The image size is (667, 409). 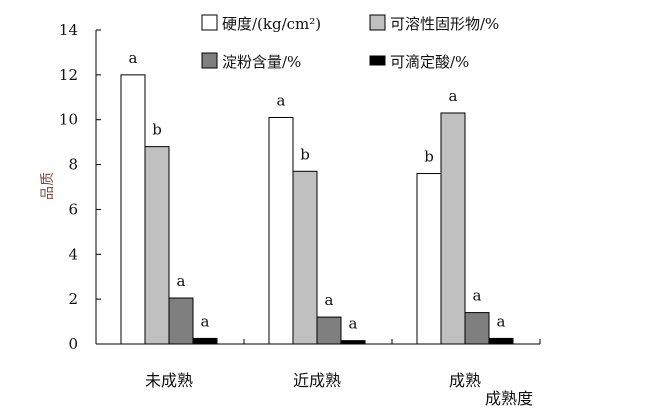 What do you see at coordinates (465, 380) in the screenshot?
I see `x-tick-label: 成熟` at bounding box center [465, 380].